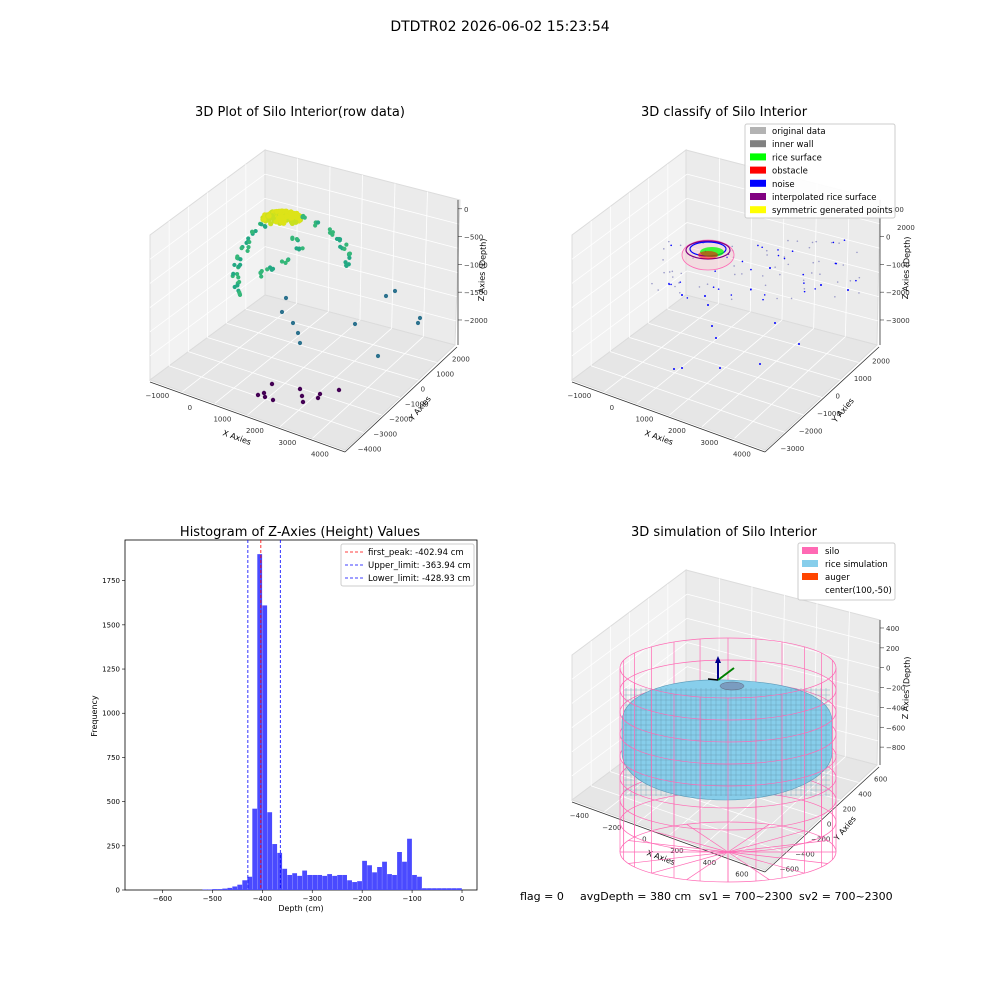  What do you see at coordinates (892, 629) in the screenshot?
I see `z-tick-label: 400` at bounding box center [892, 629].